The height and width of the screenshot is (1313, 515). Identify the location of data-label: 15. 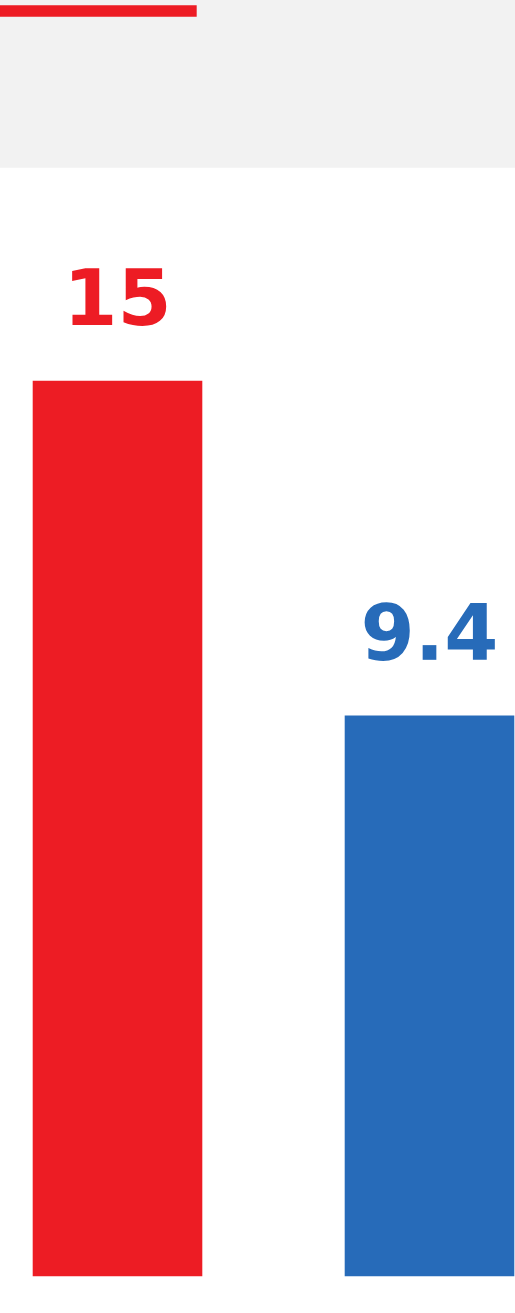
(119, 297).